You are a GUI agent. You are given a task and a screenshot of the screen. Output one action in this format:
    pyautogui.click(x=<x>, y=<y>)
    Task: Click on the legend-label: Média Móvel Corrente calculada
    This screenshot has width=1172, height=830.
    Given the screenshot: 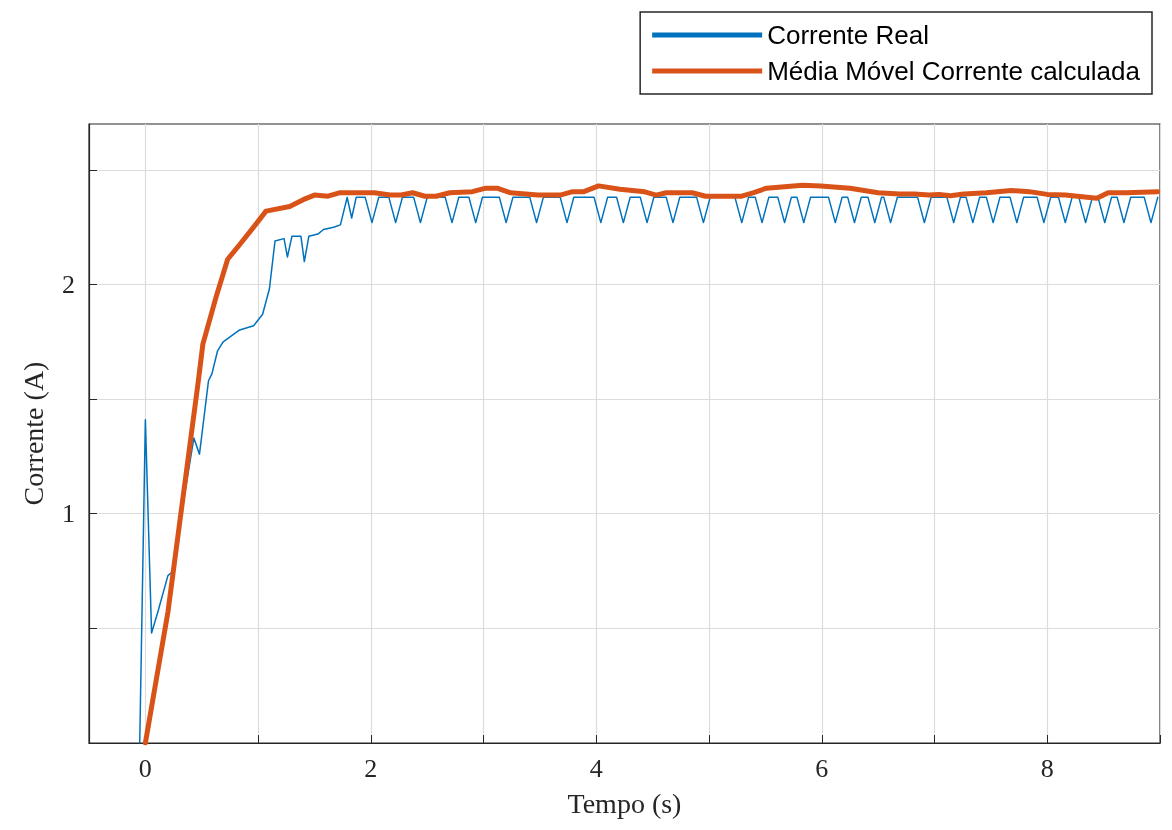 What is the action you would take?
    pyautogui.click(x=954, y=71)
    